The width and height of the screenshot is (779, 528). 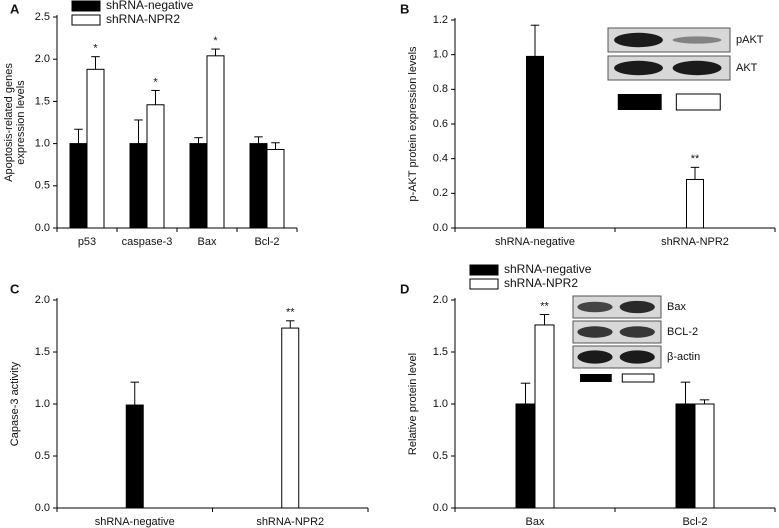 I want to click on y-tick-label: 0.4, so click(x=440, y=159).